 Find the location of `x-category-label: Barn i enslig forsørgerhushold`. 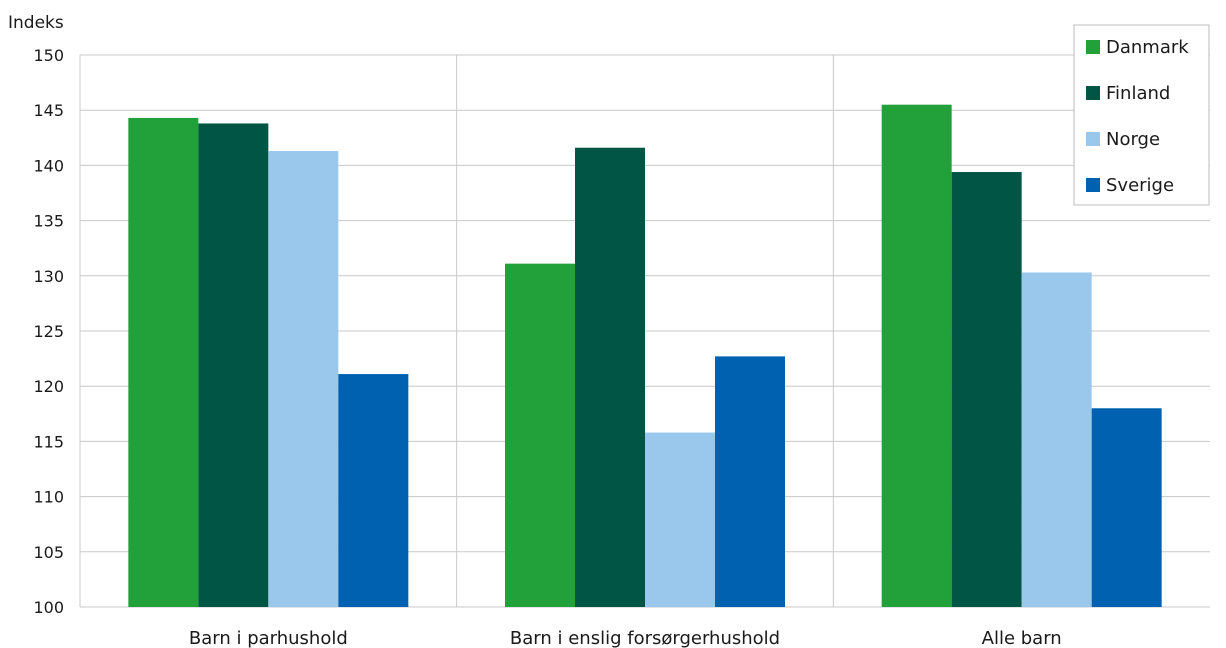

x-category-label: Barn i enslig forsørgerhushold is located at coordinates (645, 638).